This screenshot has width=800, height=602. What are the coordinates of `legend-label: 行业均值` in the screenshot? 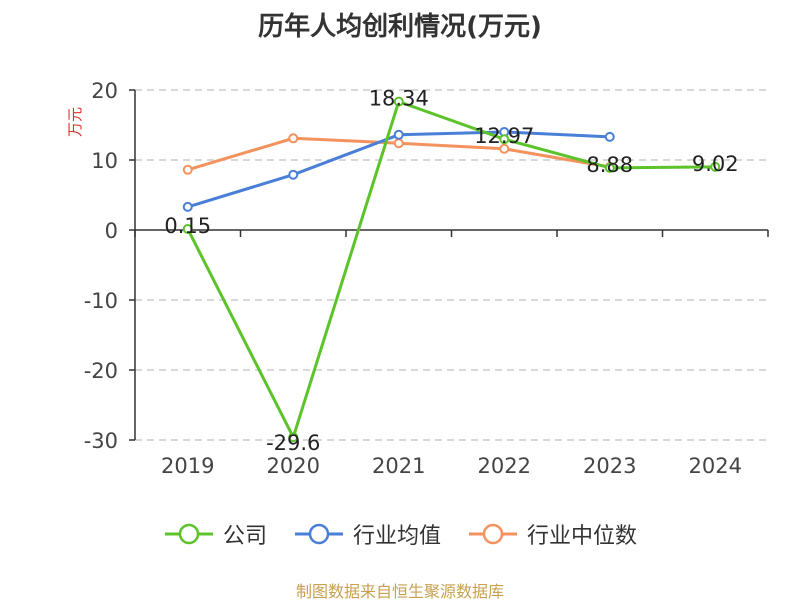 It's located at (396, 536).